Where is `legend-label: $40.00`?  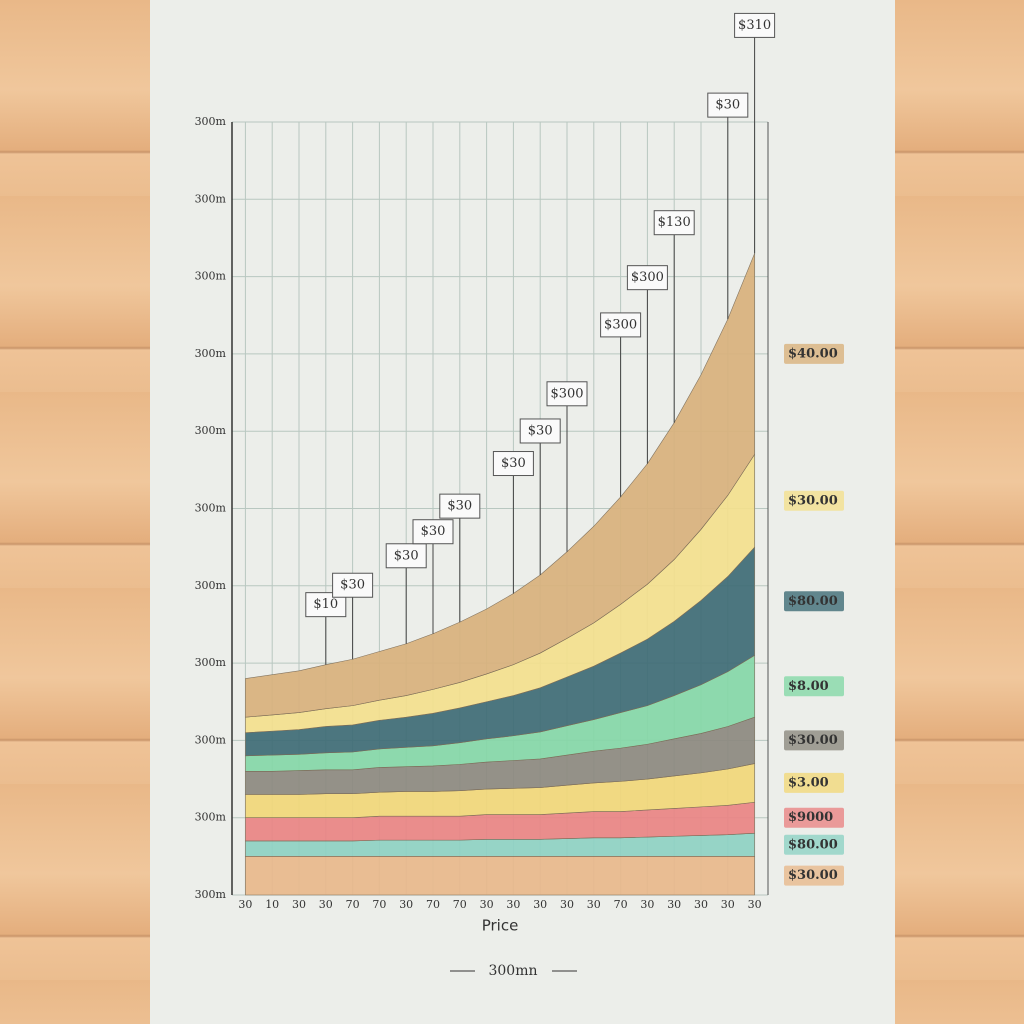
legend-label: $40.00 is located at coordinates (813, 353).